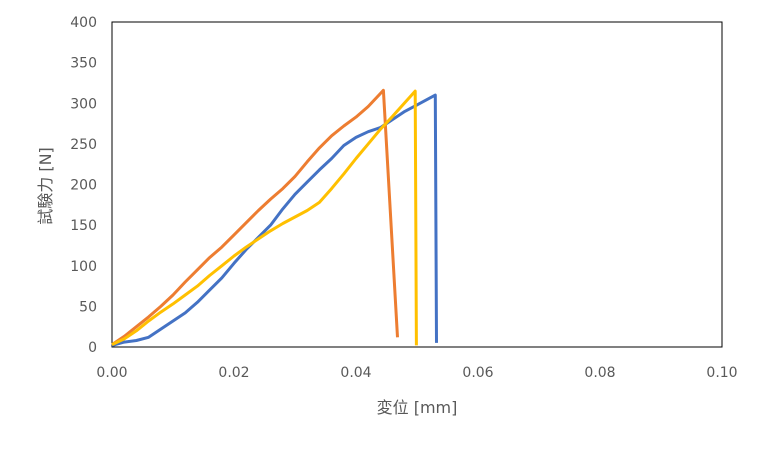  Describe the element at coordinates (233, 373) in the screenshot. I see `x-tick-label: 0.02` at that location.